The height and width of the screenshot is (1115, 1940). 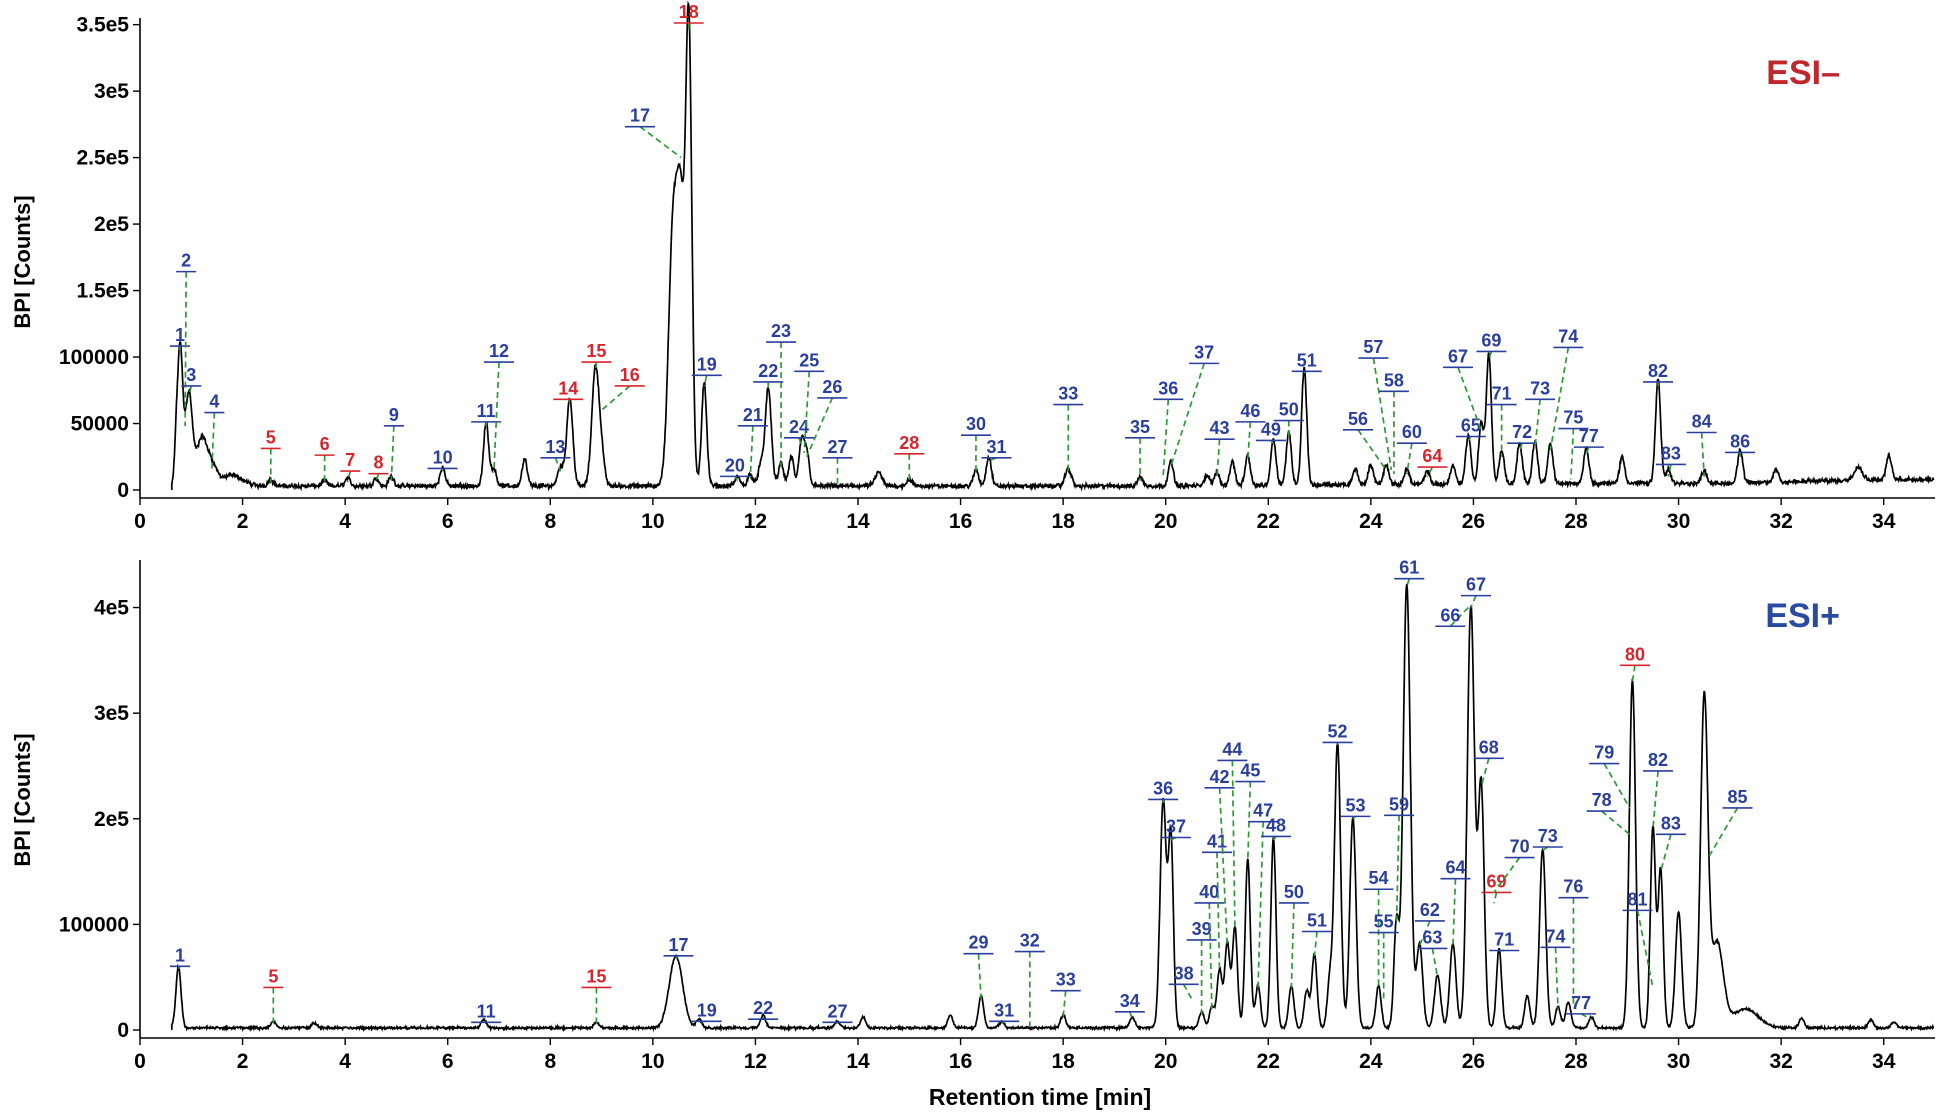 I want to click on esi-minus-x-tick-label: 22, so click(x=1268, y=521).